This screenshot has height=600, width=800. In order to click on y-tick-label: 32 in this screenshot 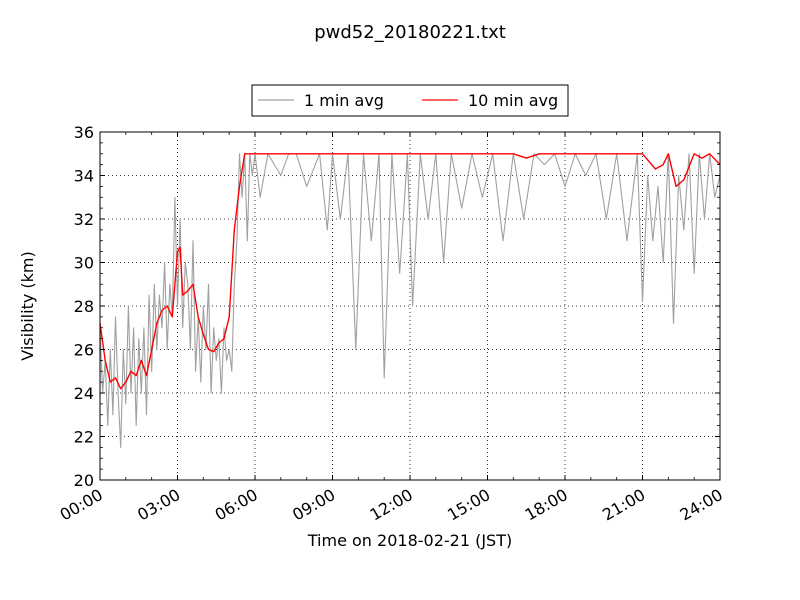, I will do `click(84, 219)`.